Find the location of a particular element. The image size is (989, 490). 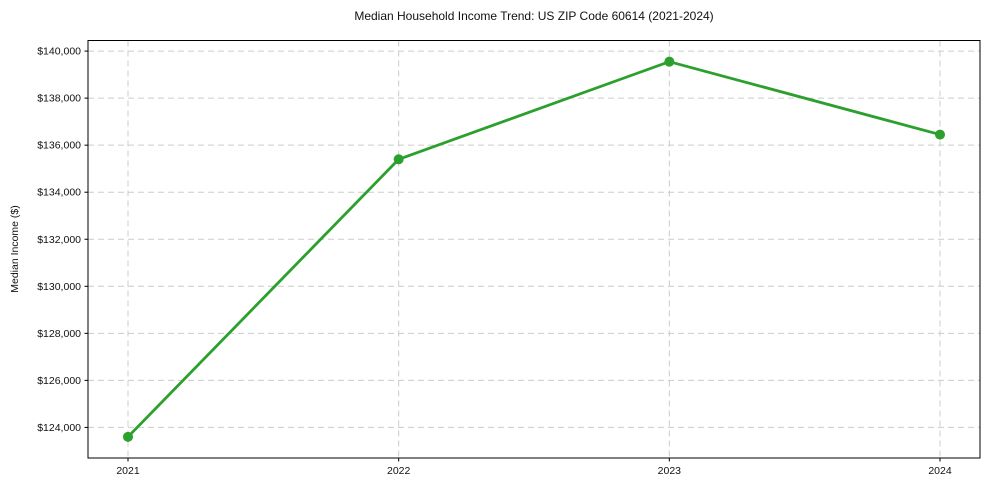

data-point-2023 is located at coordinates (669, 61).